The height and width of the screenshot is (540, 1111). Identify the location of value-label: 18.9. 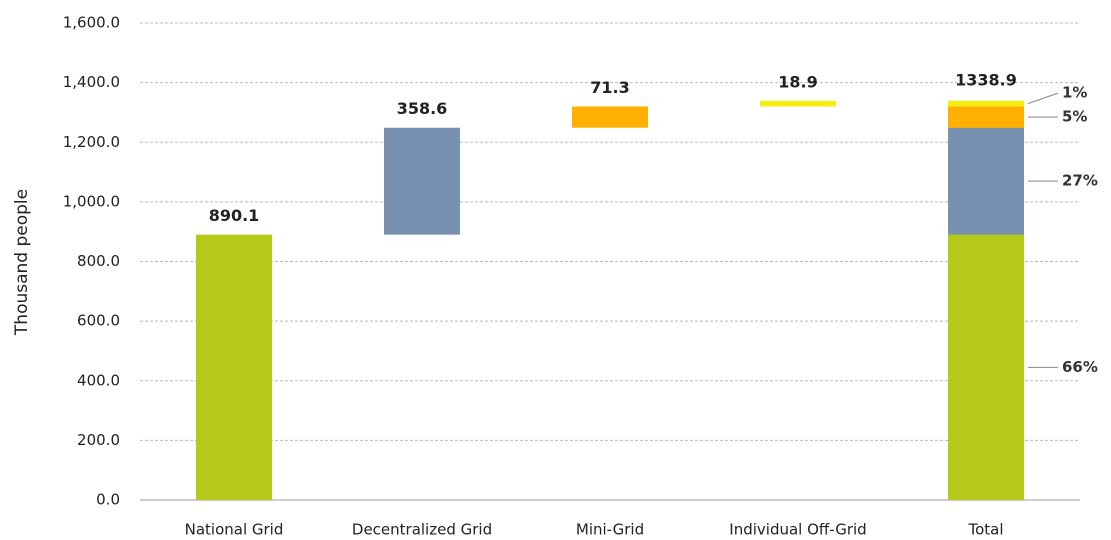
(797, 81).